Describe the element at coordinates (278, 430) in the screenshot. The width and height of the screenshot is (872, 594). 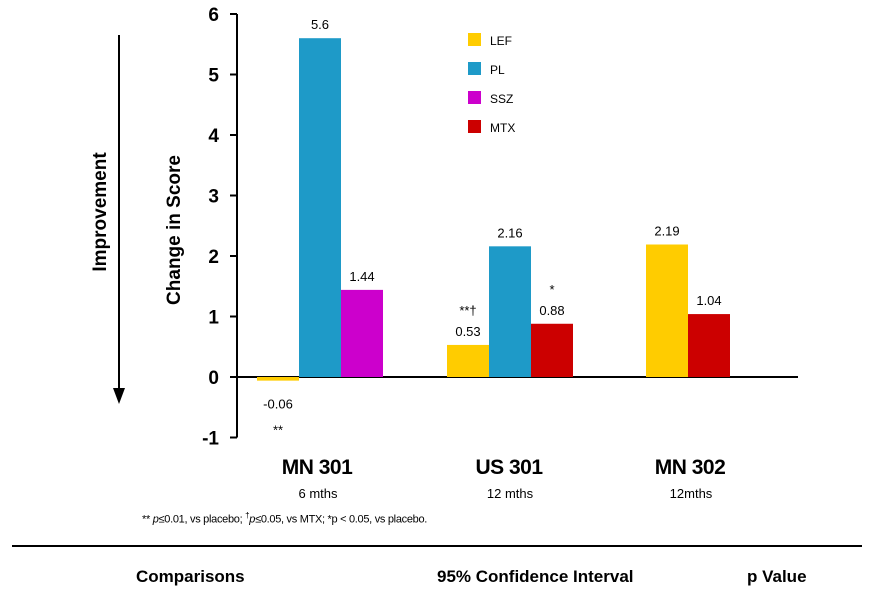
I see `annotation-label: **` at that location.